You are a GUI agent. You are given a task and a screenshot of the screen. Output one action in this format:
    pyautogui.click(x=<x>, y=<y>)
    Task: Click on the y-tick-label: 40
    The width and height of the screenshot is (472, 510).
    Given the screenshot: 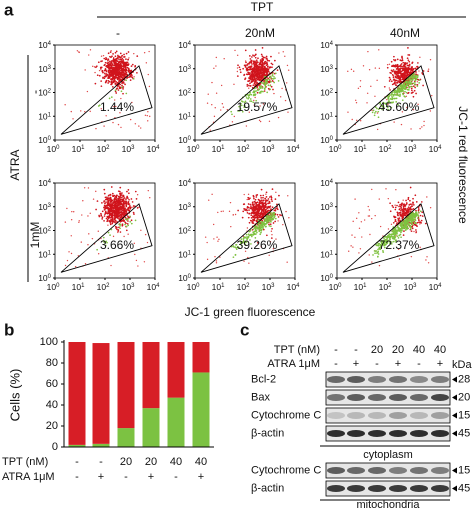 What is the action you would take?
    pyautogui.click(x=52, y=405)
    